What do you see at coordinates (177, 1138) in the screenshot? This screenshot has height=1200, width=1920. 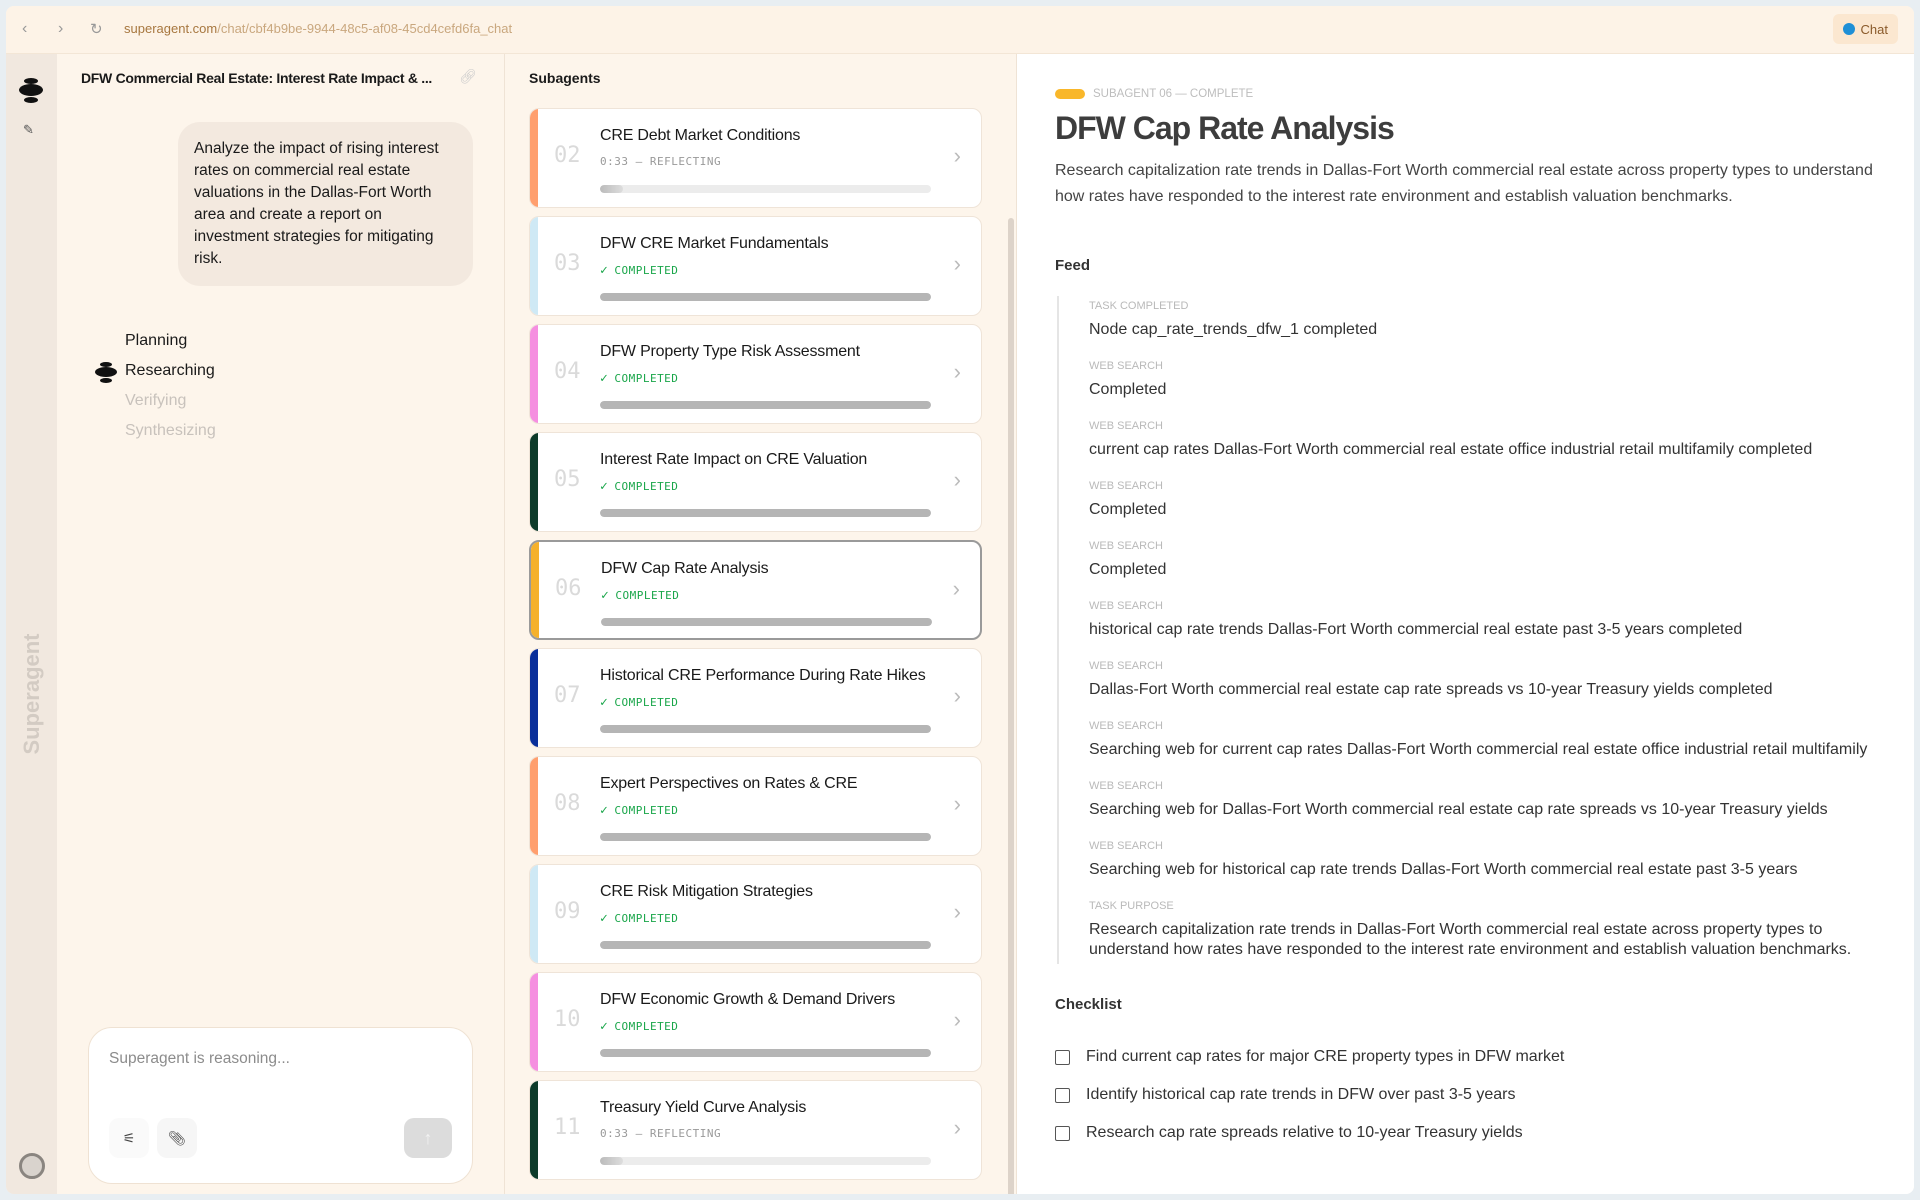 I see `attach-paperclip-icon: 📎︎` at bounding box center [177, 1138].